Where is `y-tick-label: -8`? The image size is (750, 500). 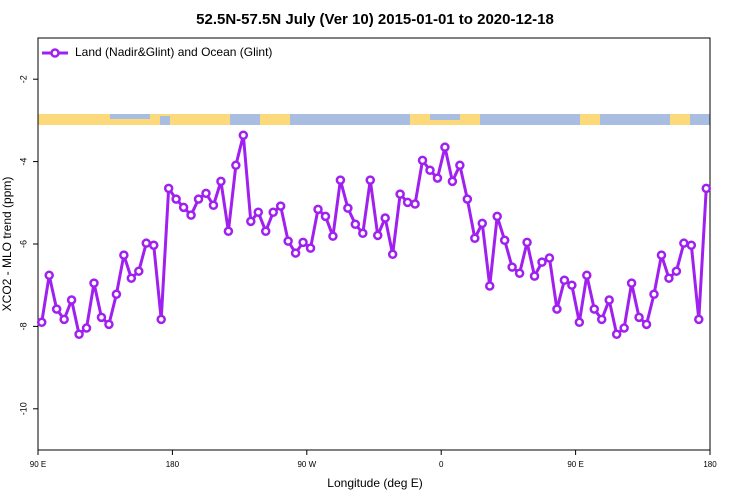
y-tick-label: -8 is located at coordinates (23, 326).